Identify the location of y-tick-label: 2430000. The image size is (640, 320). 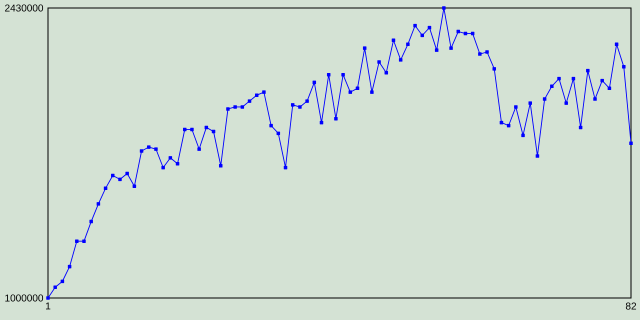
(24, 8).